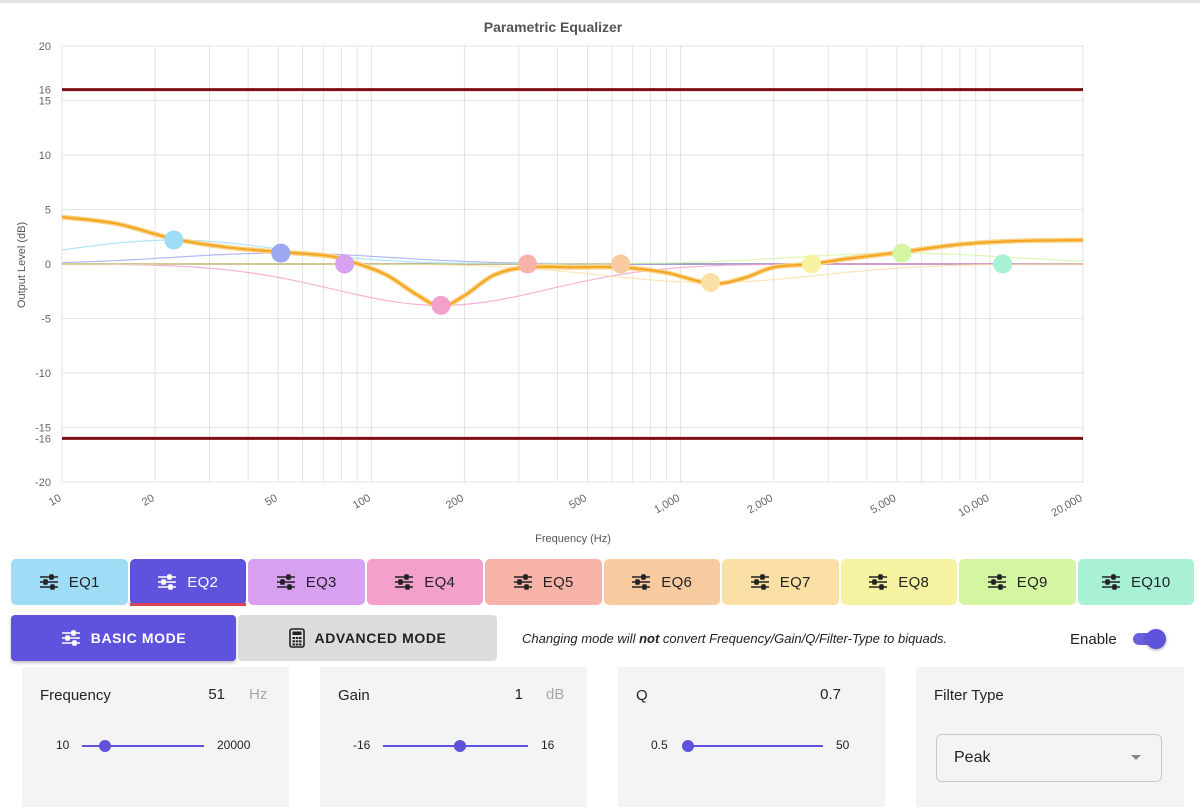 The image size is (1200, 807). What do you see at coordinates (380, 638) in the screenshot?
I see `advanced-mode-label: ADVANCED MODE` at bounding box center [380, 638].